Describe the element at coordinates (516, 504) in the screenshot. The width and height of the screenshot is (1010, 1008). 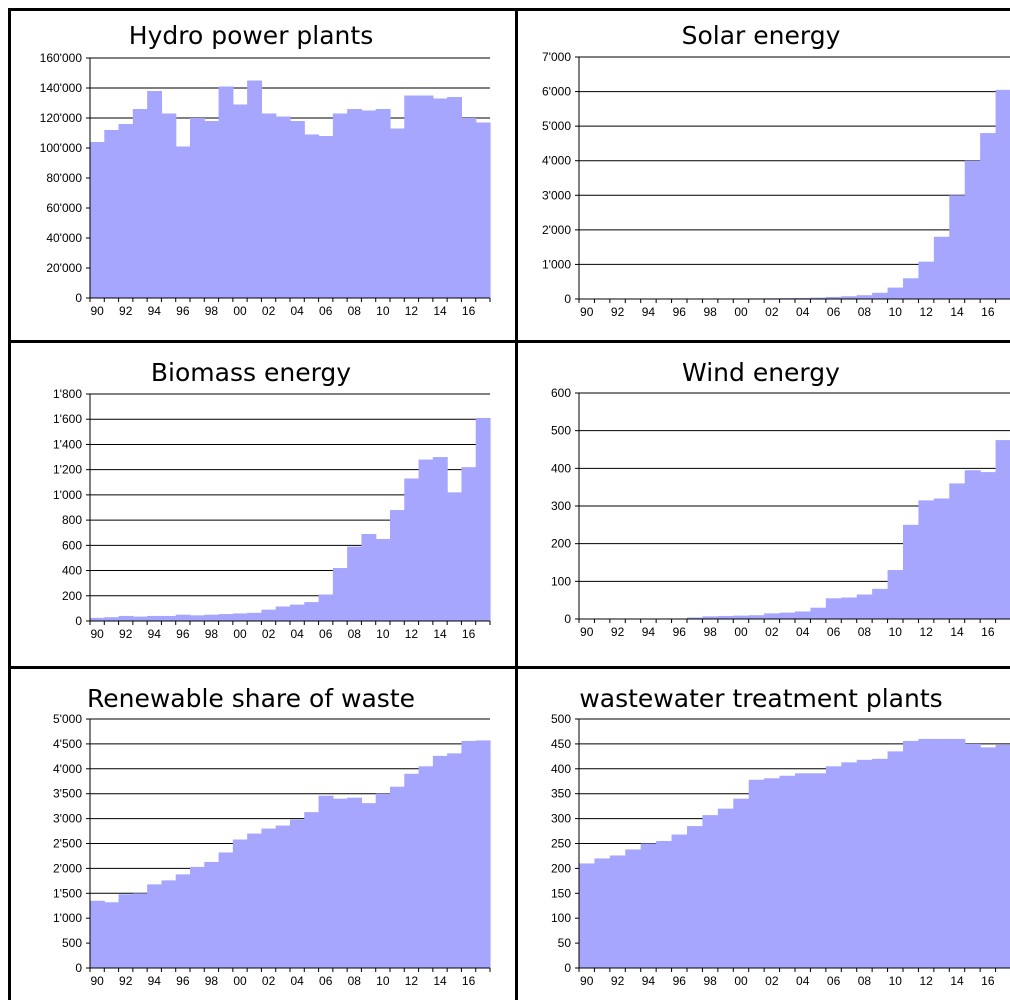
I see `frame-vertical-divider` at that location.